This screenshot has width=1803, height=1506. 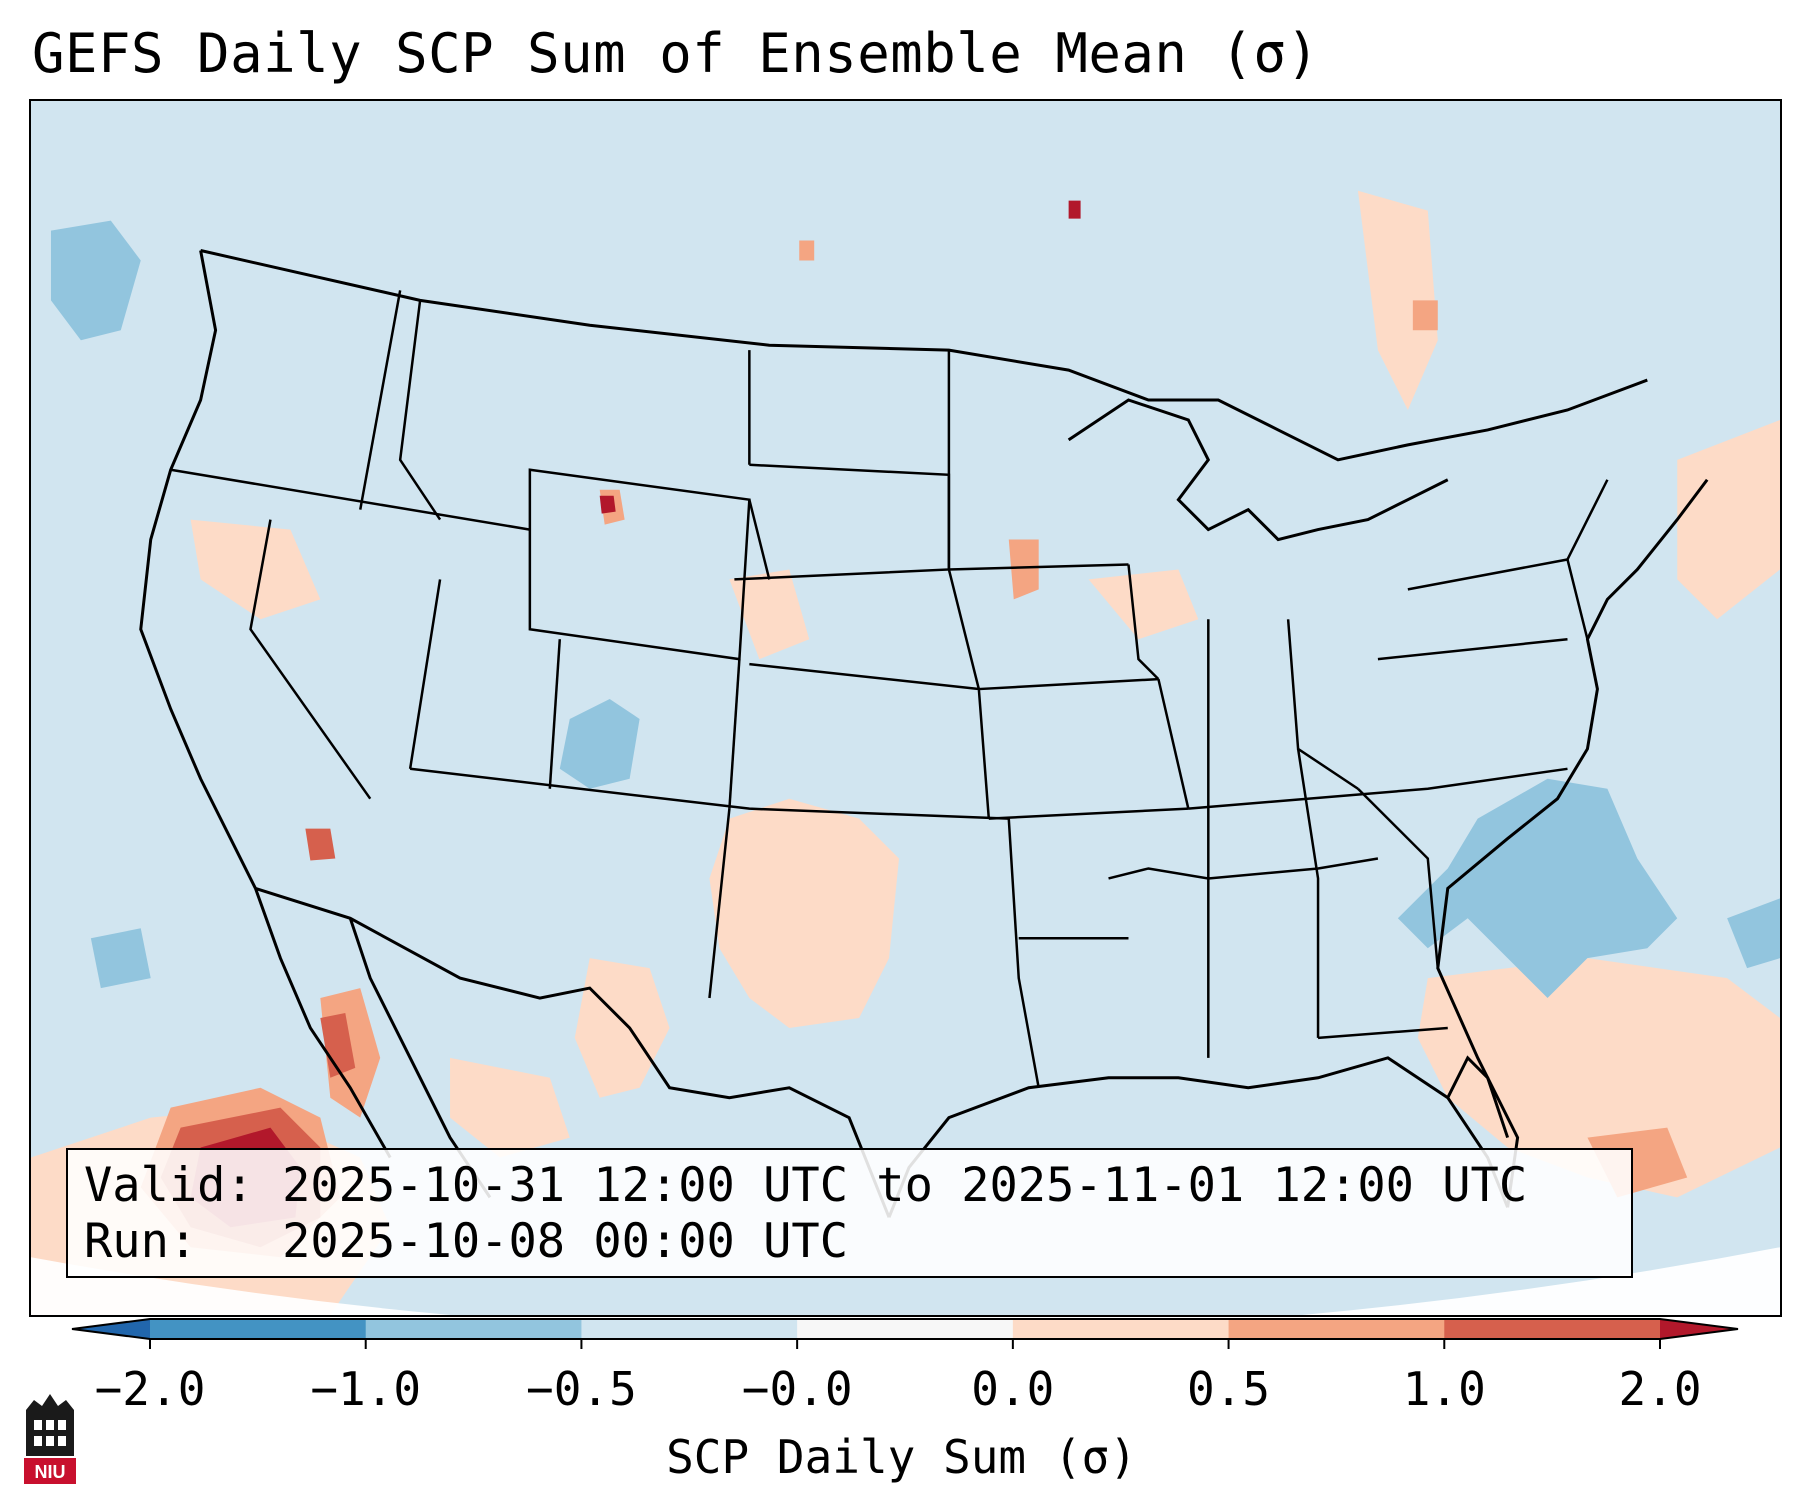 I want to click on niu-logo: NIU, so click(x=50, y=1439).